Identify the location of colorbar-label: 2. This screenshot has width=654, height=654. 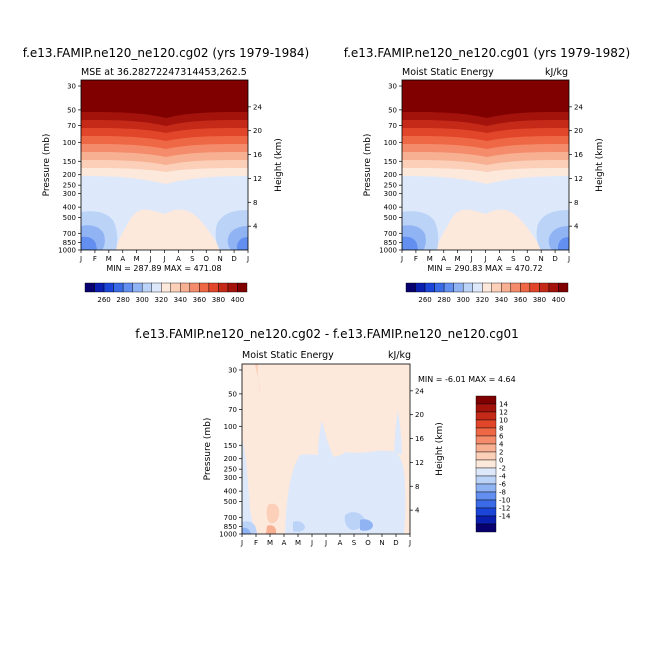
(501, 453).